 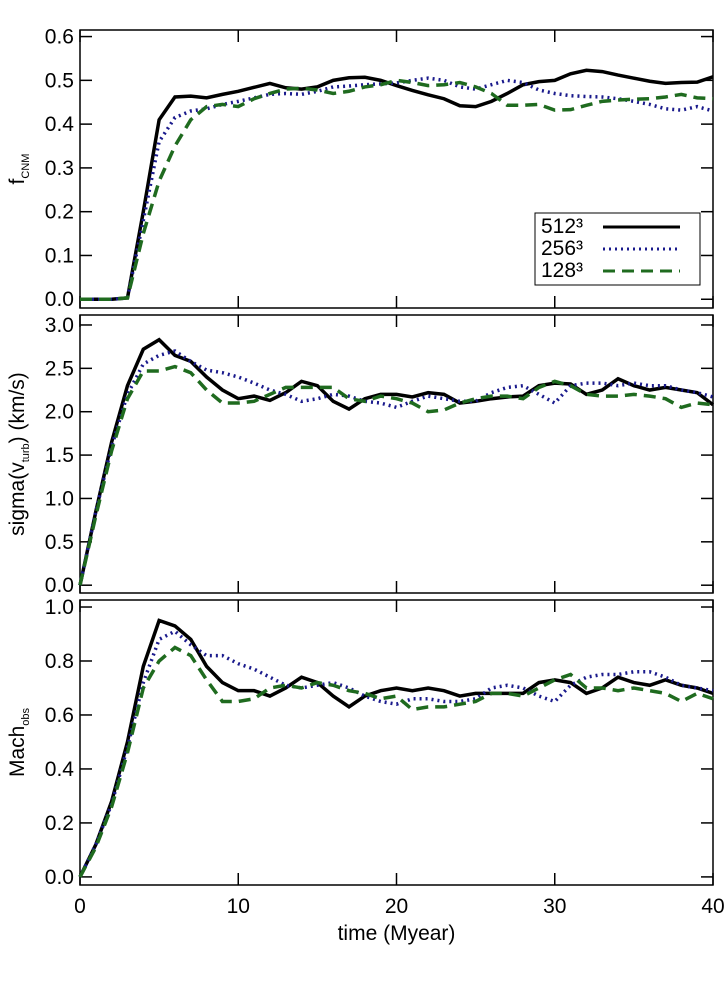 What do you see at coordinates (19, 454) in the screenshot?
I see `y-axis-label: sigma(vturb) (km/s)` at bounding box center [19, 454].